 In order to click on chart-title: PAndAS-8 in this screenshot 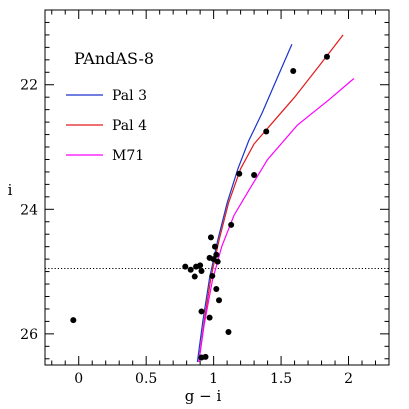, I will do `click(114, 58)`.